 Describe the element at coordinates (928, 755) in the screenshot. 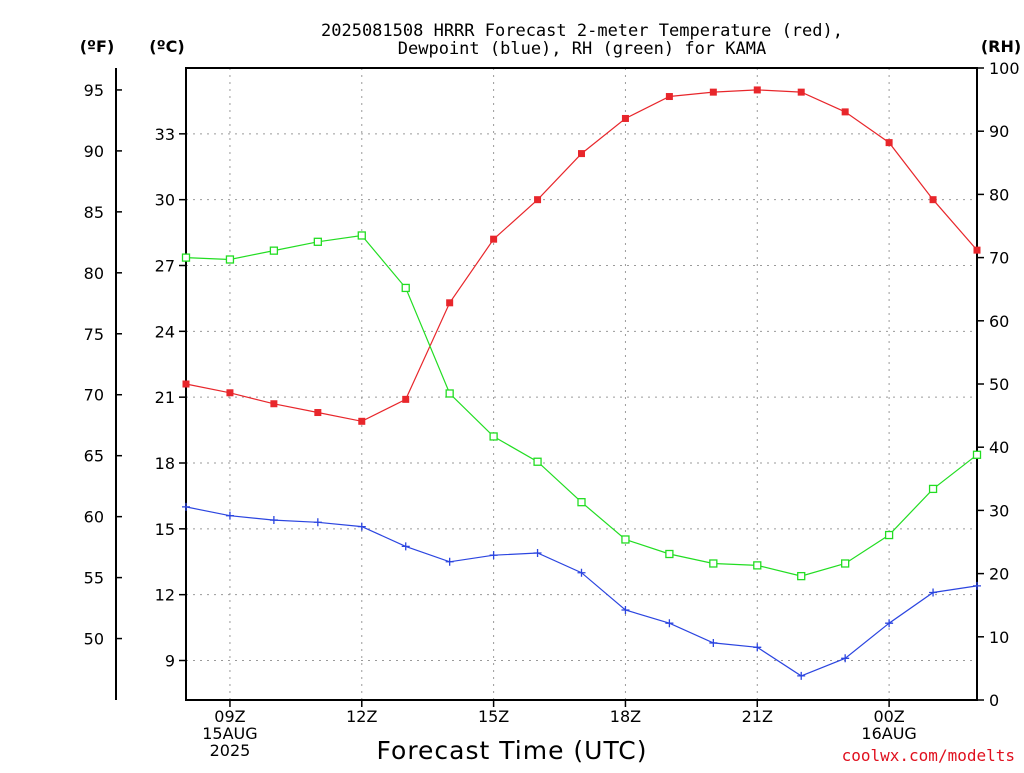

I see `credit-text: coolwx.com/modelts` at that location.